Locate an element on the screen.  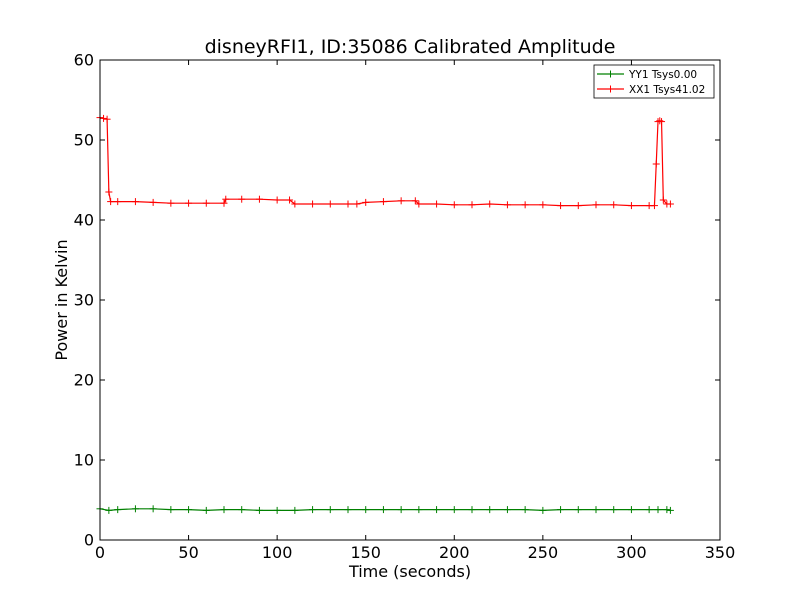
x-tick-label: 350 is located at coordinates (720, 552).